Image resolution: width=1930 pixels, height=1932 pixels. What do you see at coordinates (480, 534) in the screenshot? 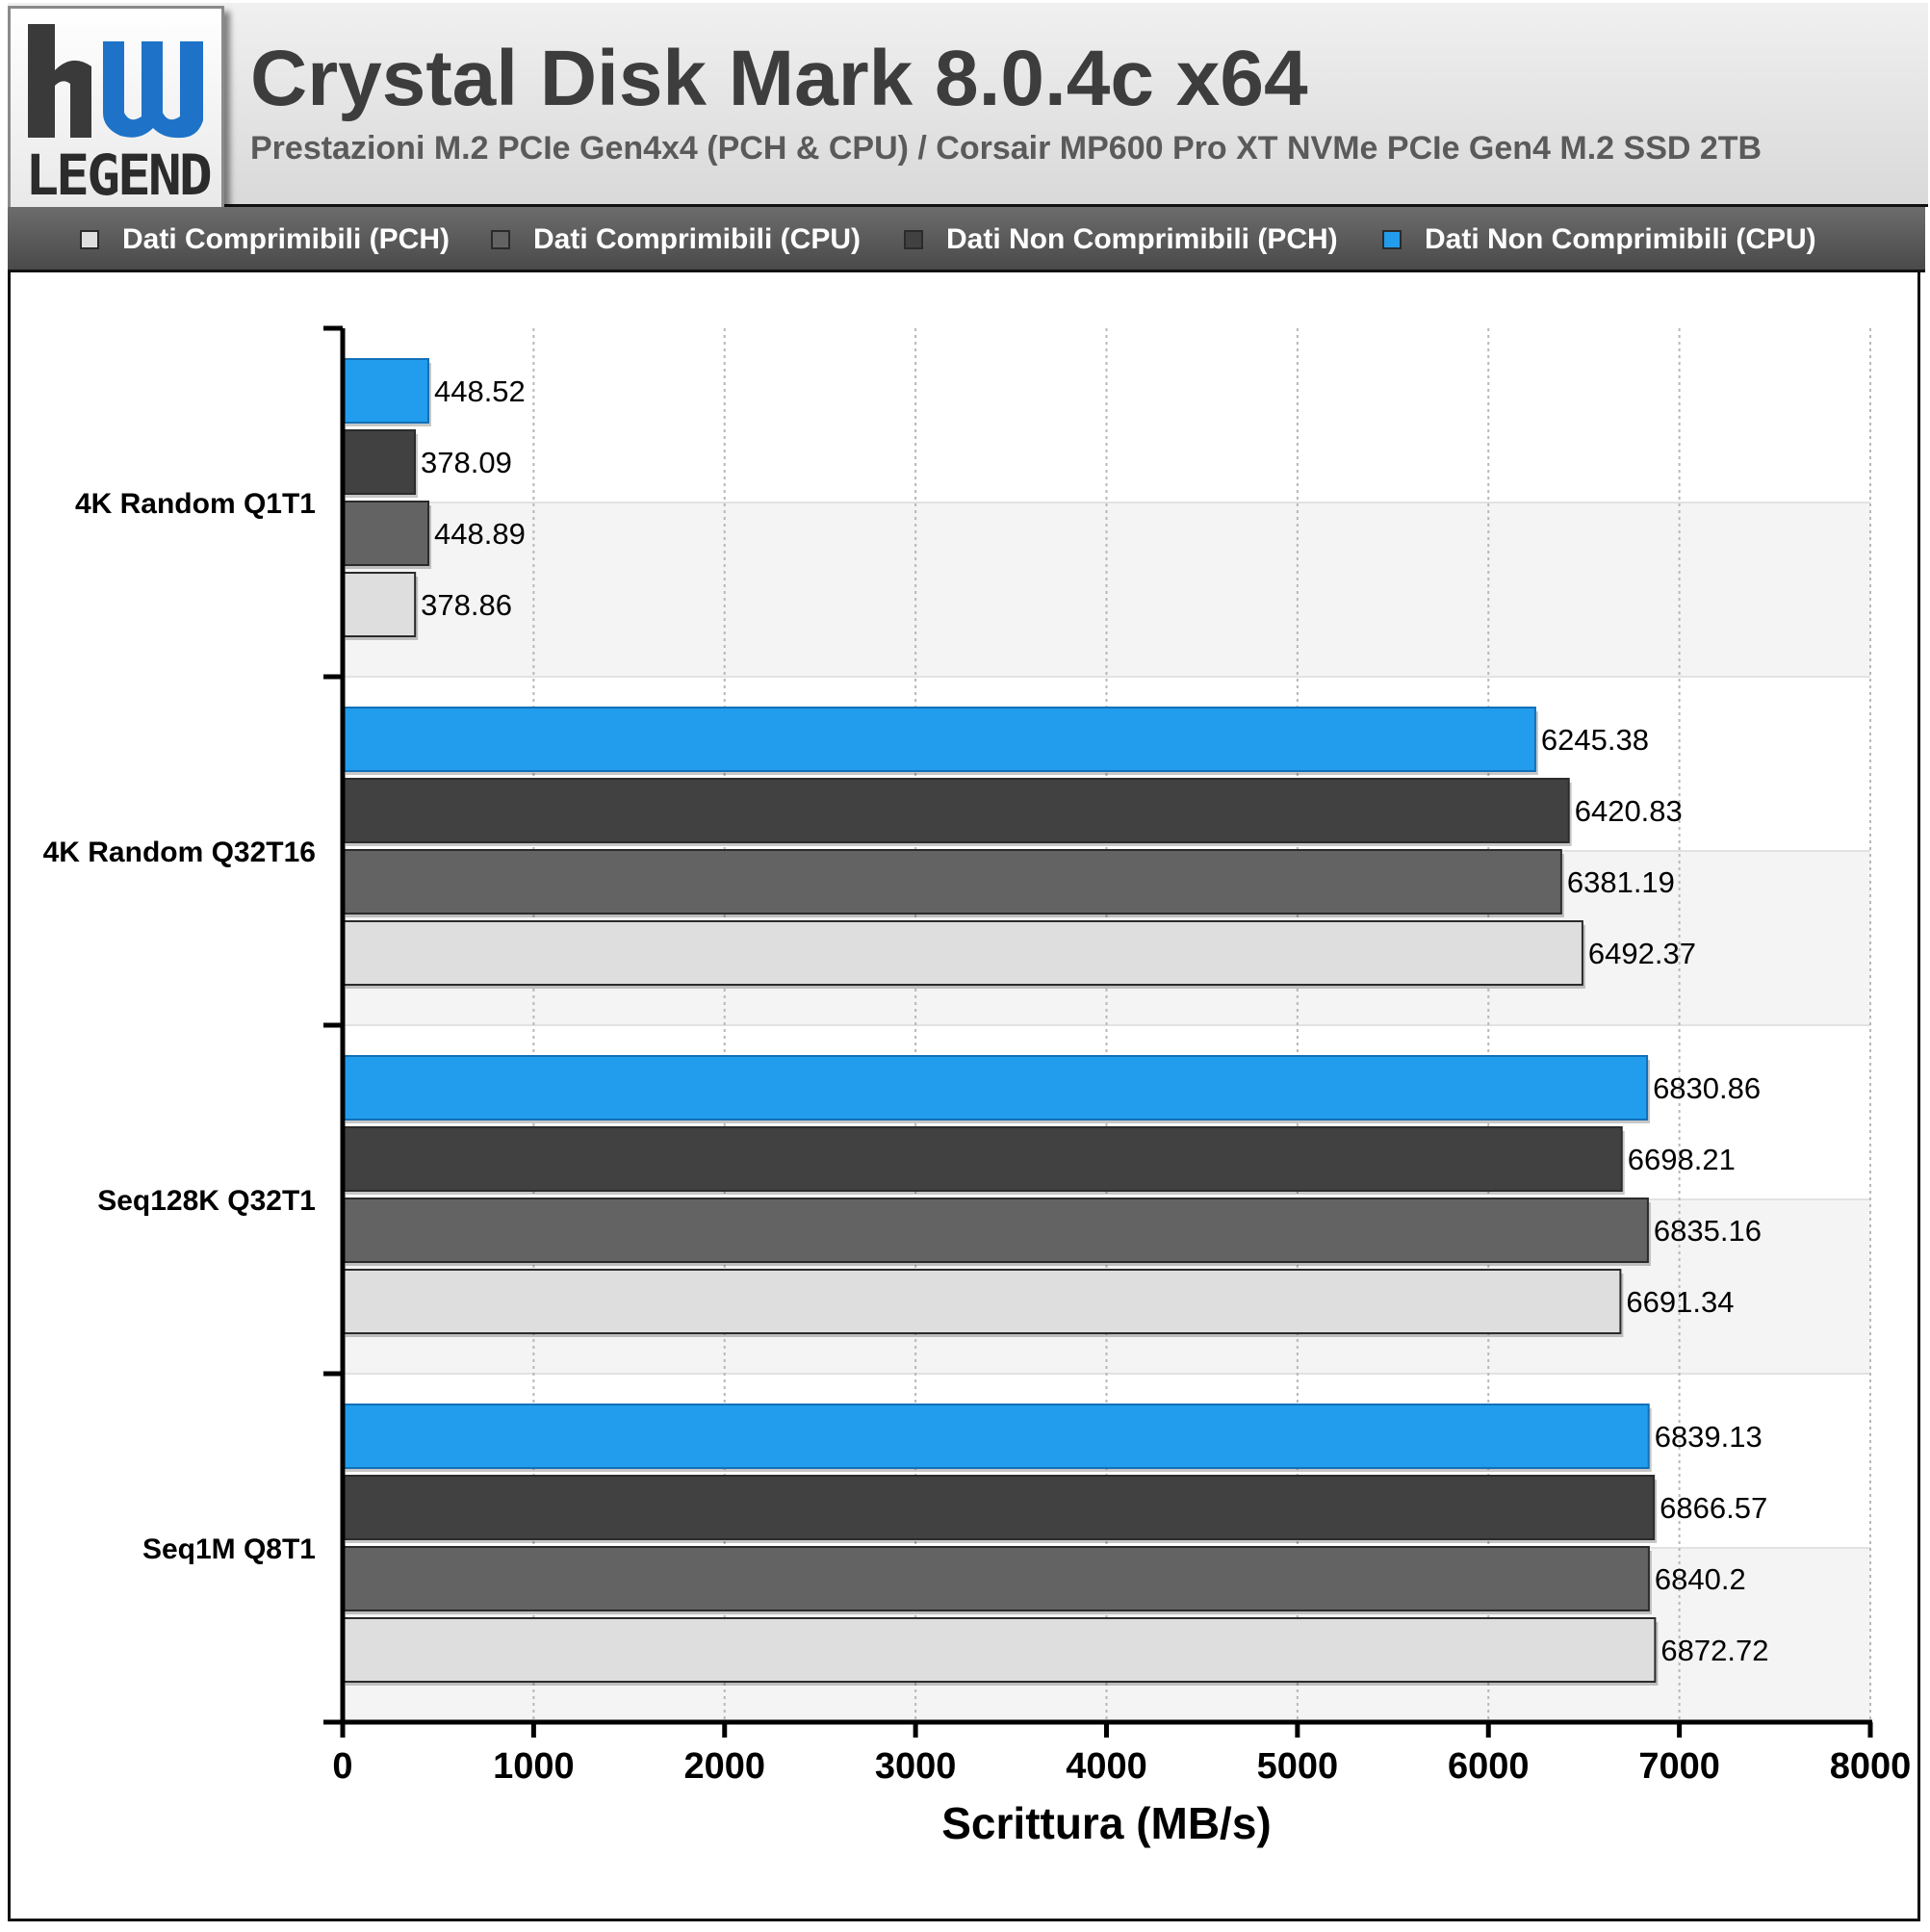
I see `data-label: 448.89` at bounding box center [480, 534].